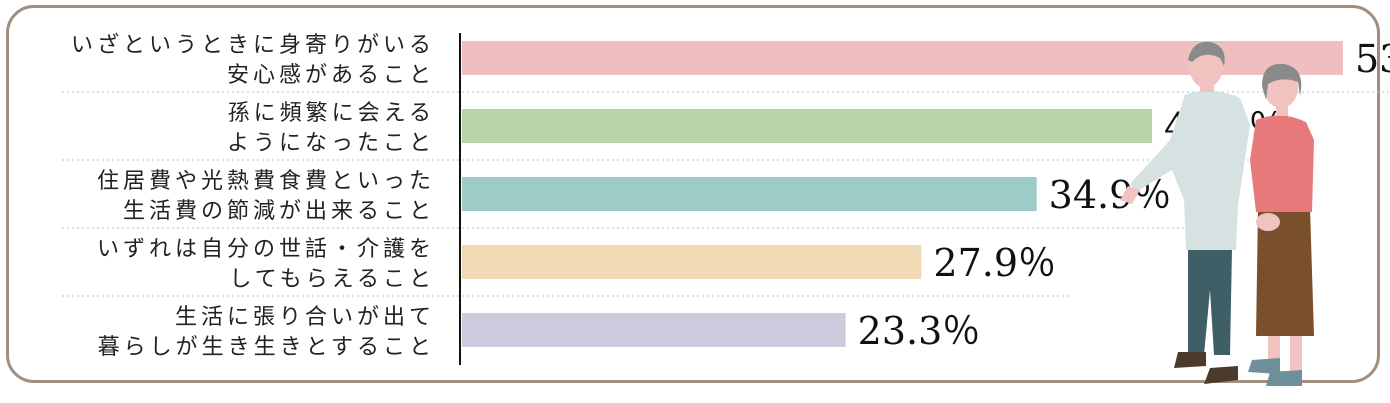  Describe the element at coordinates (266, 347) in the screenshot. I see `category-label-5-line-2: 暮らしが生き生きとすること` at that location.